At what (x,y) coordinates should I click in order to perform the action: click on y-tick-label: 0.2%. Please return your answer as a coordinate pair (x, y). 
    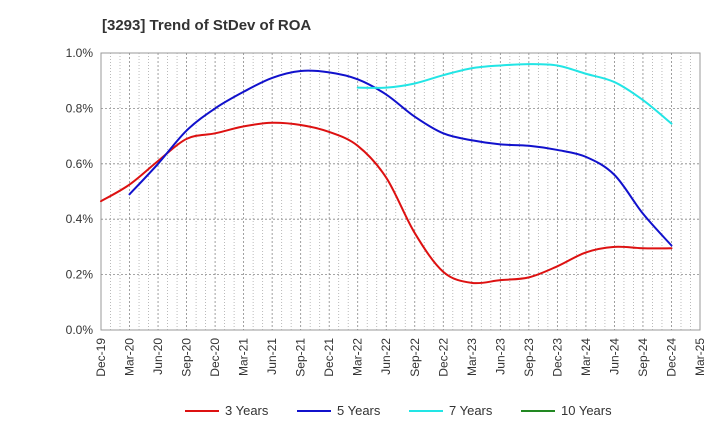
    Looking at the image, I should click on (80, 275).